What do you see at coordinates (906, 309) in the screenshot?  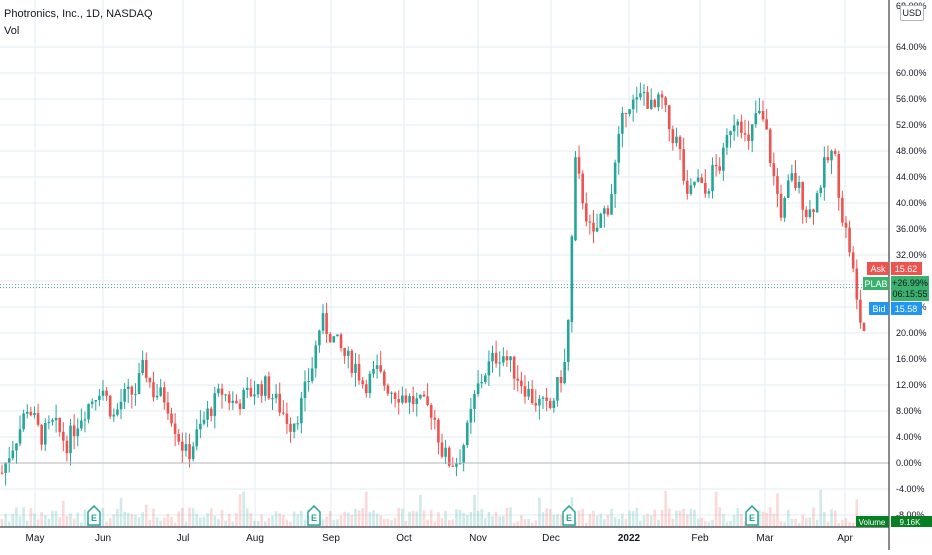 I see `bid-value: 15.58` at bounding box center [906, 309].